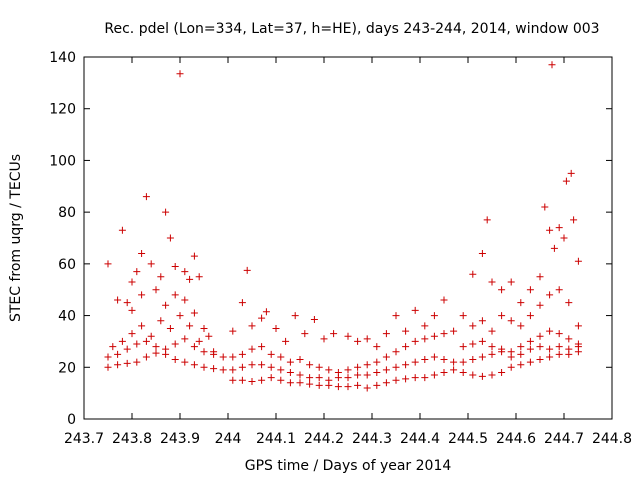  Describe the element at coordinates (372, 439) in the screenshot. I see `x-tick-label: 244.3` at that location.